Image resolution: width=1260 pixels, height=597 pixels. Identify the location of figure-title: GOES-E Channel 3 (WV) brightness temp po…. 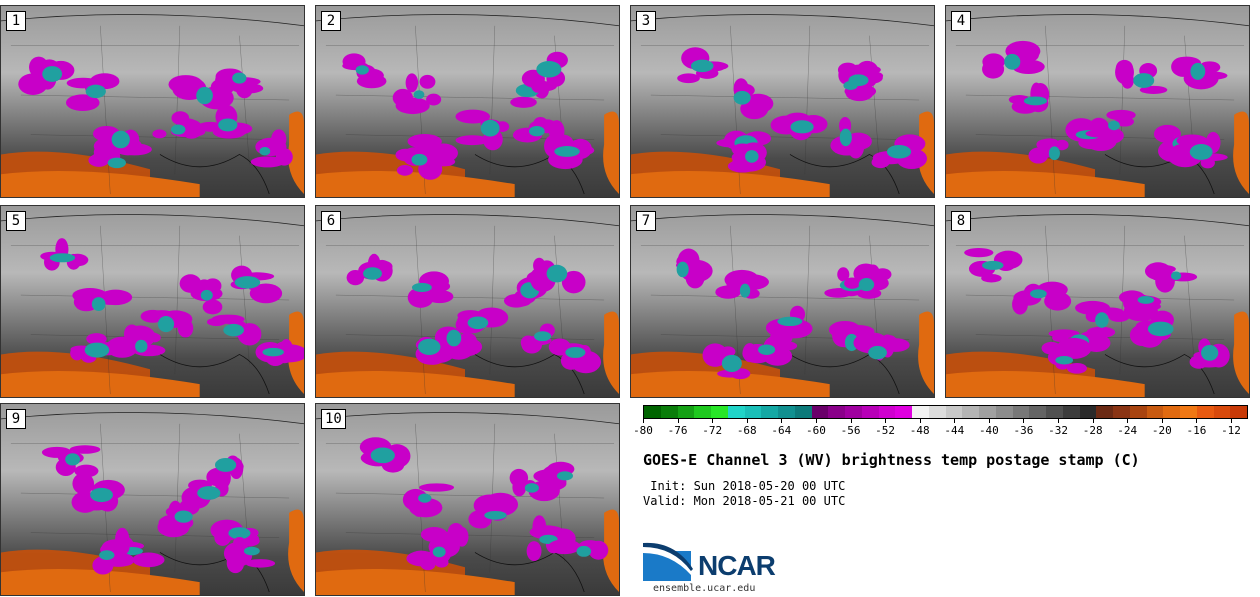
(891, 460).